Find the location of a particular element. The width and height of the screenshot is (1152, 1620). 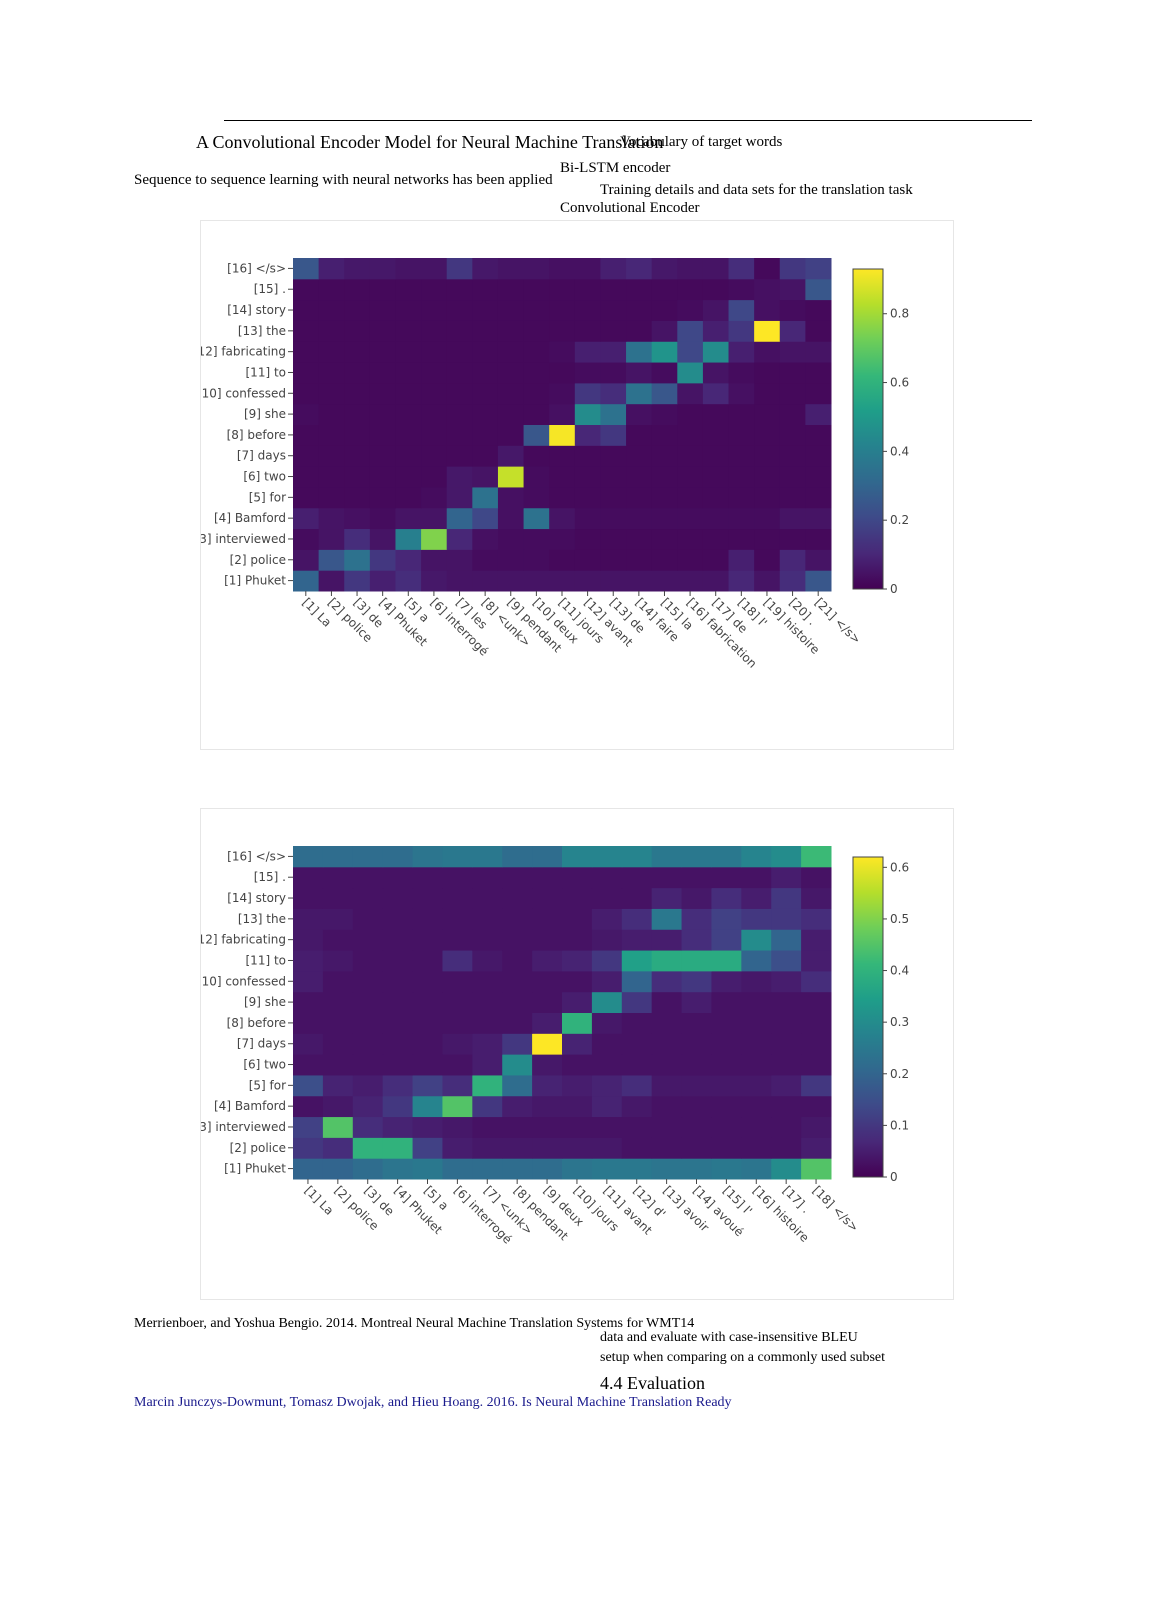

y-tick-label: [5] for is located at coordinates (267, 1085).